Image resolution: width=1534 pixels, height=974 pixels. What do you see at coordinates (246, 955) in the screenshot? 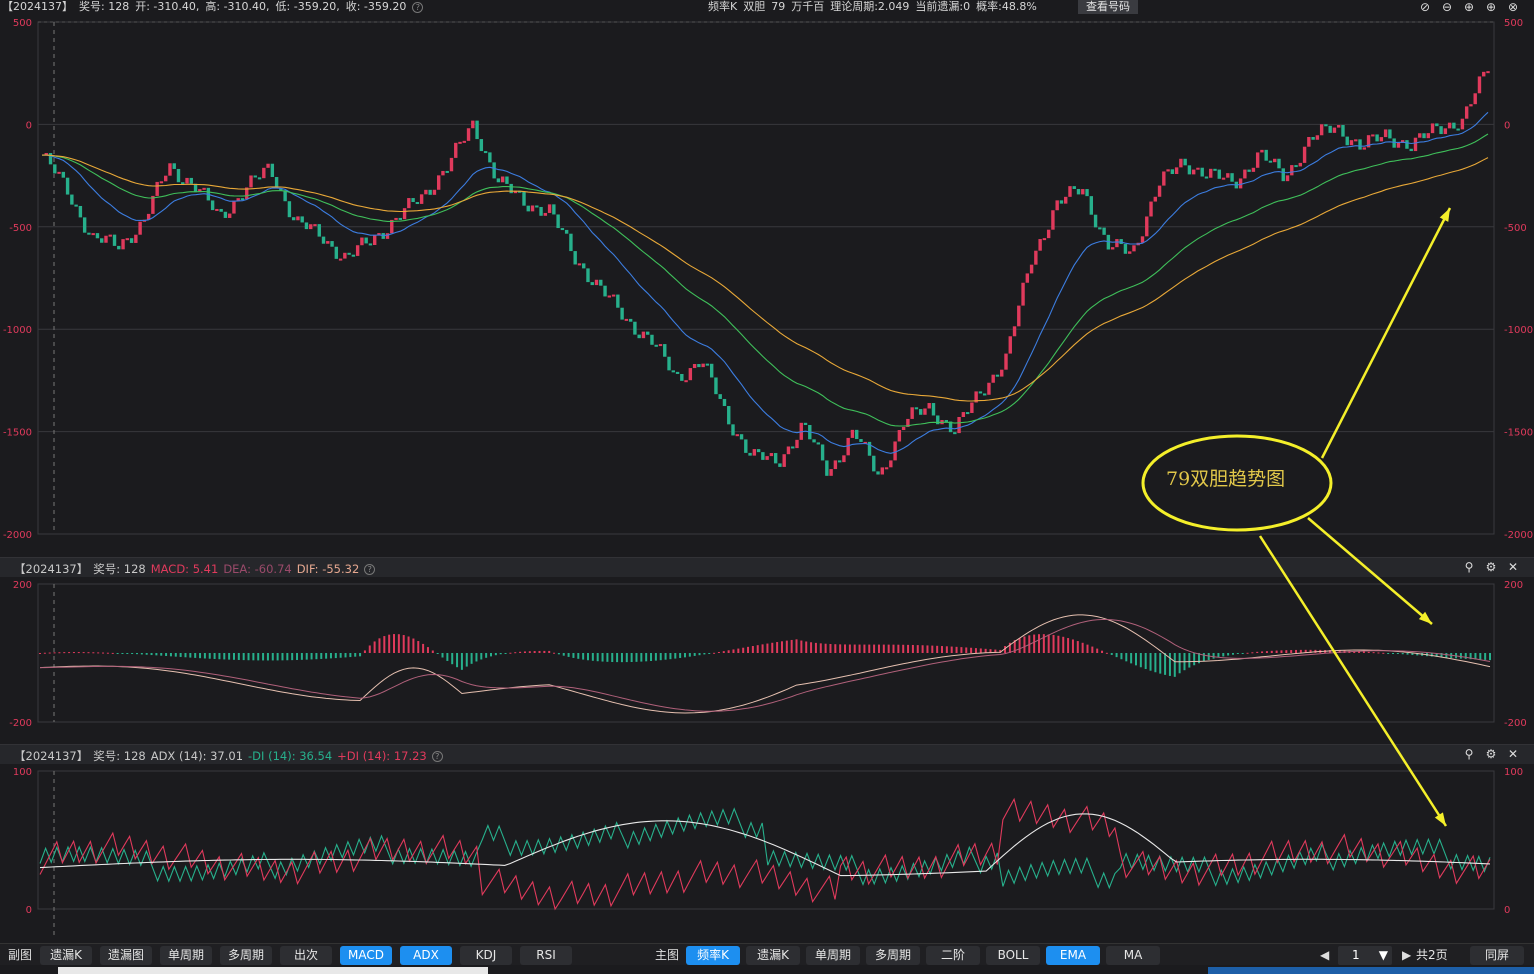
I see `sub-tab-3: 多周期` at bounding box center [246, 955].